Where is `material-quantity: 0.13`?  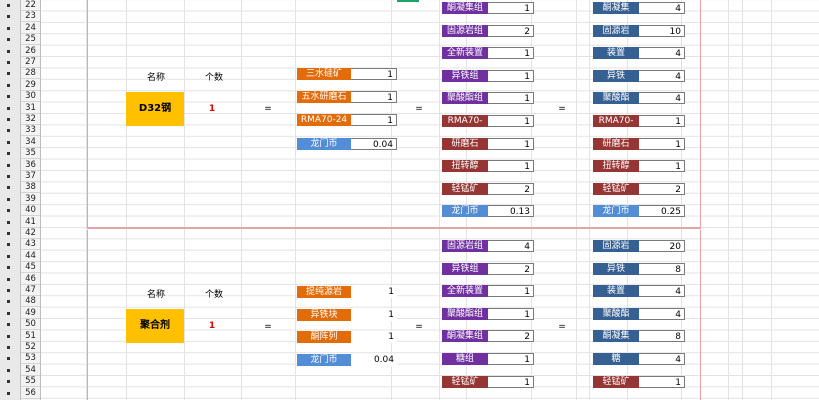
material-quantity: 0.13 is located at coordinates (511, 211).